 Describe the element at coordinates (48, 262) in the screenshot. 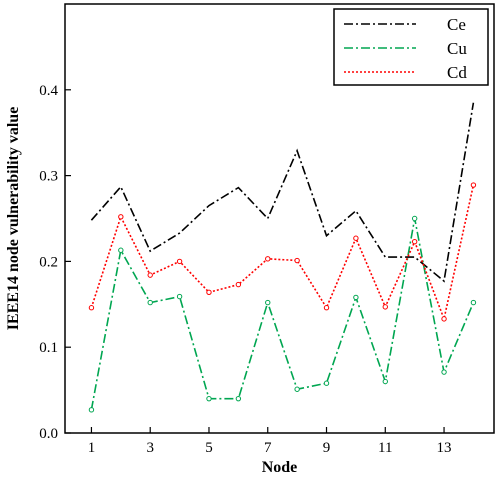

I see `y-tick-label: 0.2` at that location.